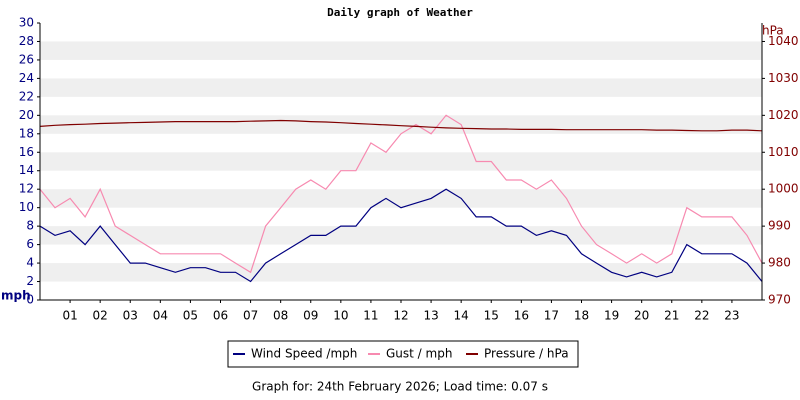 This screenshot has height=400, width=800. I want to click on series-line, so click(401, 125).